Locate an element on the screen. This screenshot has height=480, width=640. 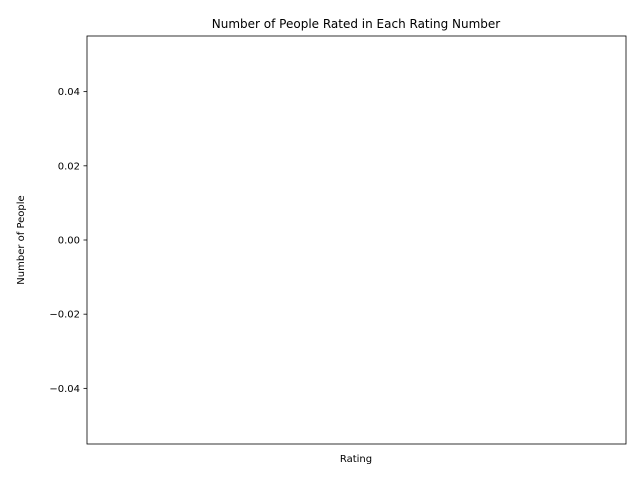
y-axis-label: Number of People is located at coordinates (21, 239).